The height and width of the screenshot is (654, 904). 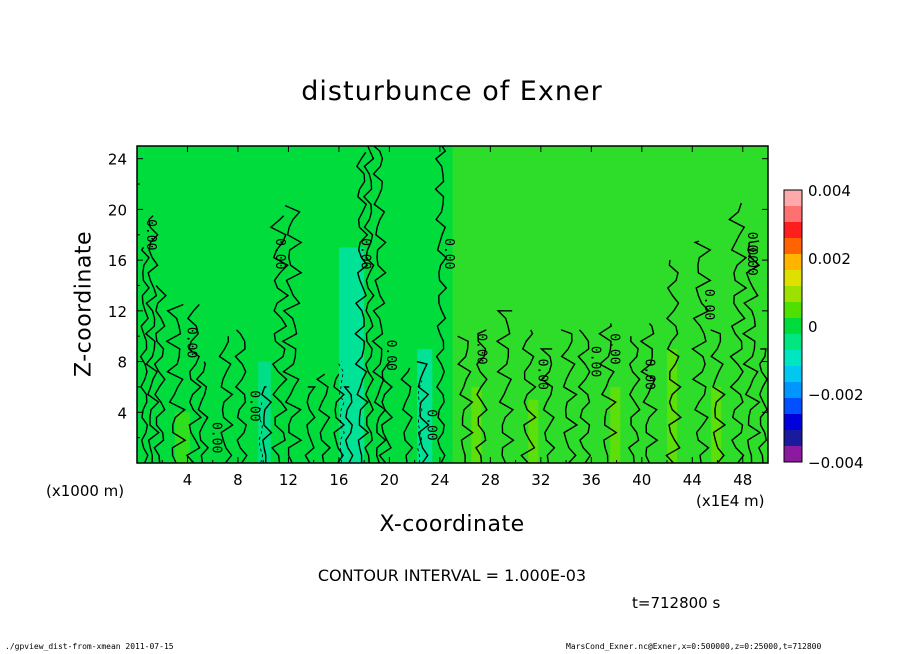 What do you see at coordinates (439, 480) in the screenshot?
I see `x-tick-label: 24` at bounding box center [439, 480].